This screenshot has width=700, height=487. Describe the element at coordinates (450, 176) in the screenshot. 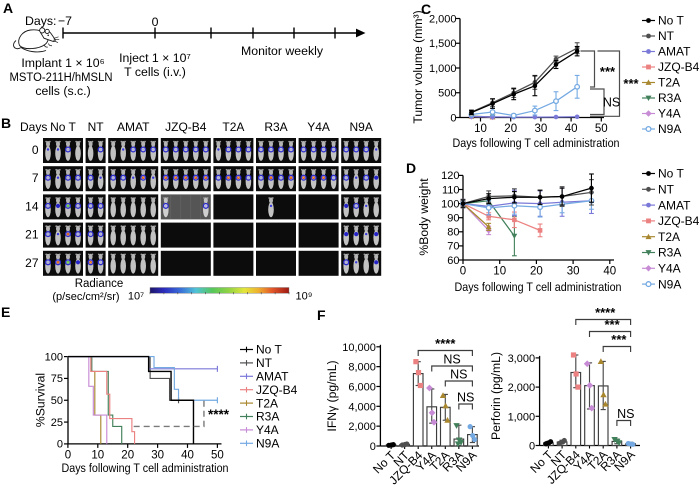

I see `y-tick-label: 120` at that location.